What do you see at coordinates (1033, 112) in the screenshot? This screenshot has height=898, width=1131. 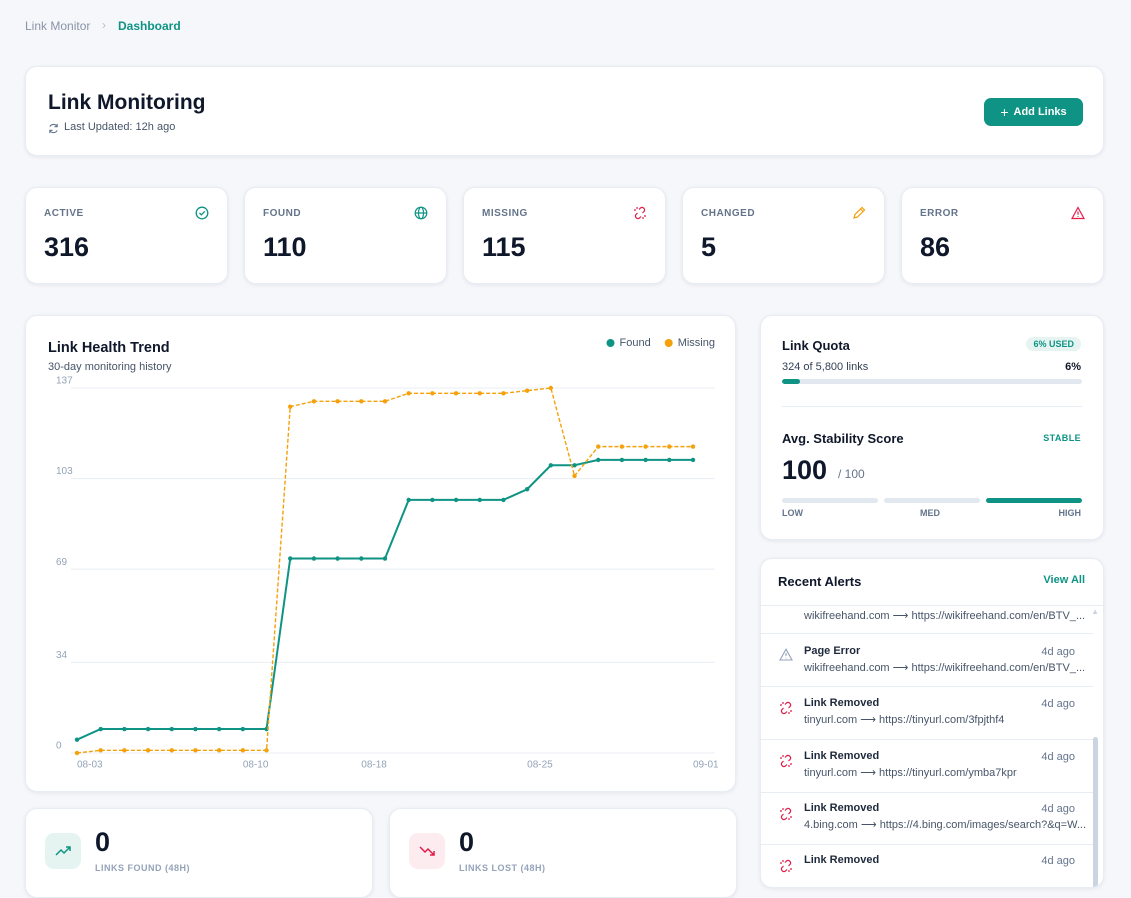 I see `add-links-button: + Add Links` at bounding box center [1033, 112].